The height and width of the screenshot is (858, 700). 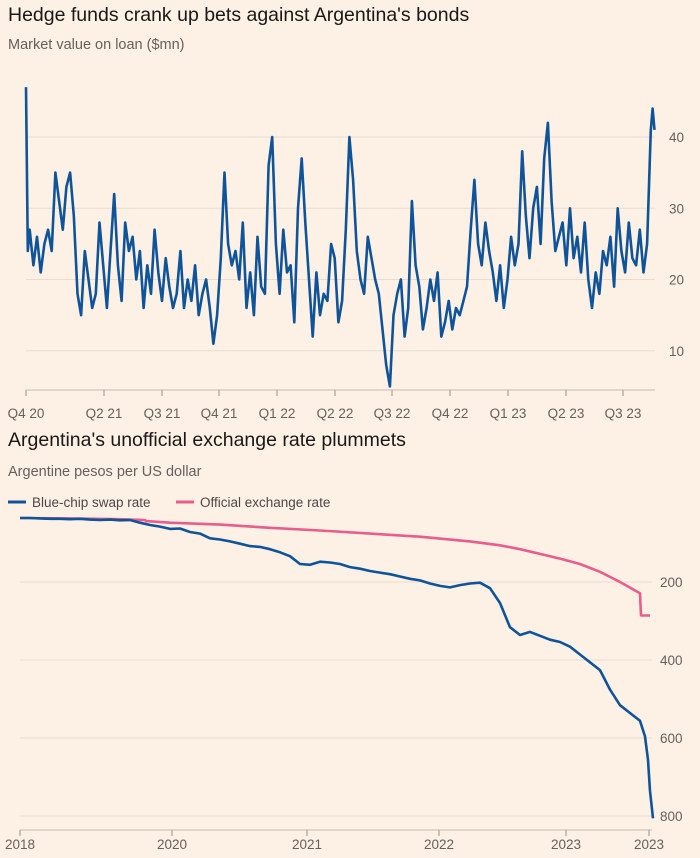 I want to click on chart-subtitle-2: Argentine pesos per US dollar, so click(x=105, y=472).